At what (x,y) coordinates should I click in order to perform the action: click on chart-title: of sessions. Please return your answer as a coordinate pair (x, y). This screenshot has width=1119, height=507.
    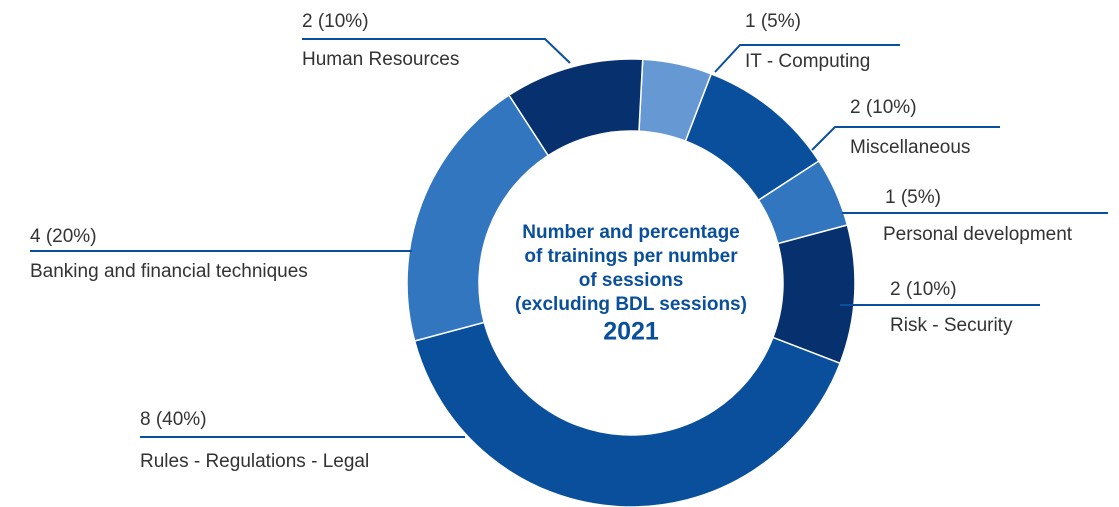
    Looking at the image, I should click on (631, 280).